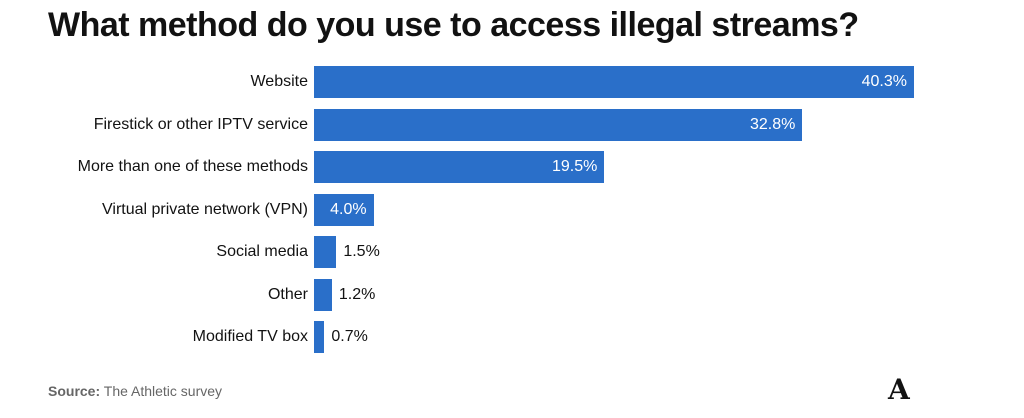  Describe the element at coordinates (357, 294) in the screenshot. I see `value-label: 1.2%` at that location.